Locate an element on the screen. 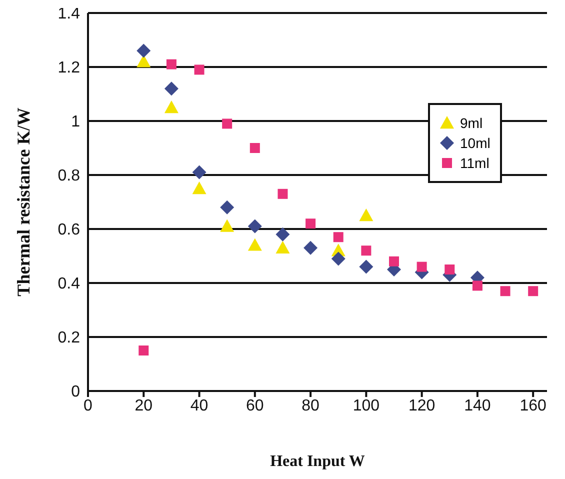  x-tick-label: 0 is located at coordinates (88, 405).